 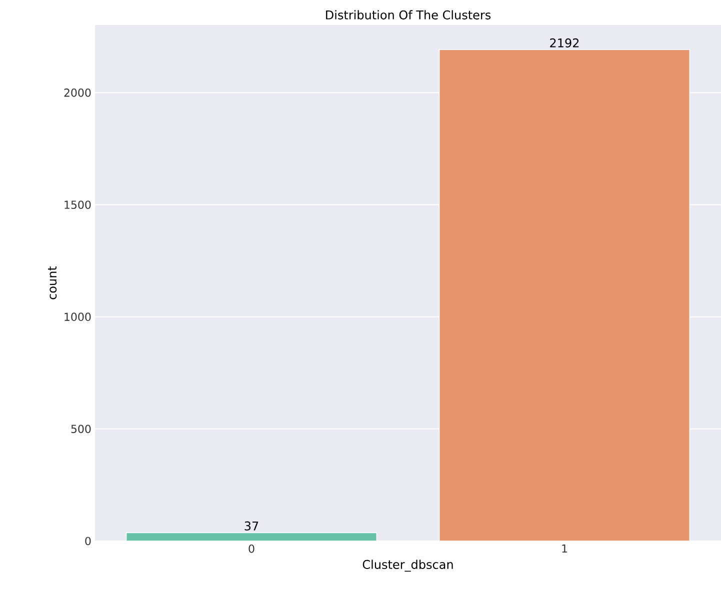 What do you see at coordinates (77, 204) in the screenshot?
I see `y-tick-label: 1500` at bounding box center [77, 204].